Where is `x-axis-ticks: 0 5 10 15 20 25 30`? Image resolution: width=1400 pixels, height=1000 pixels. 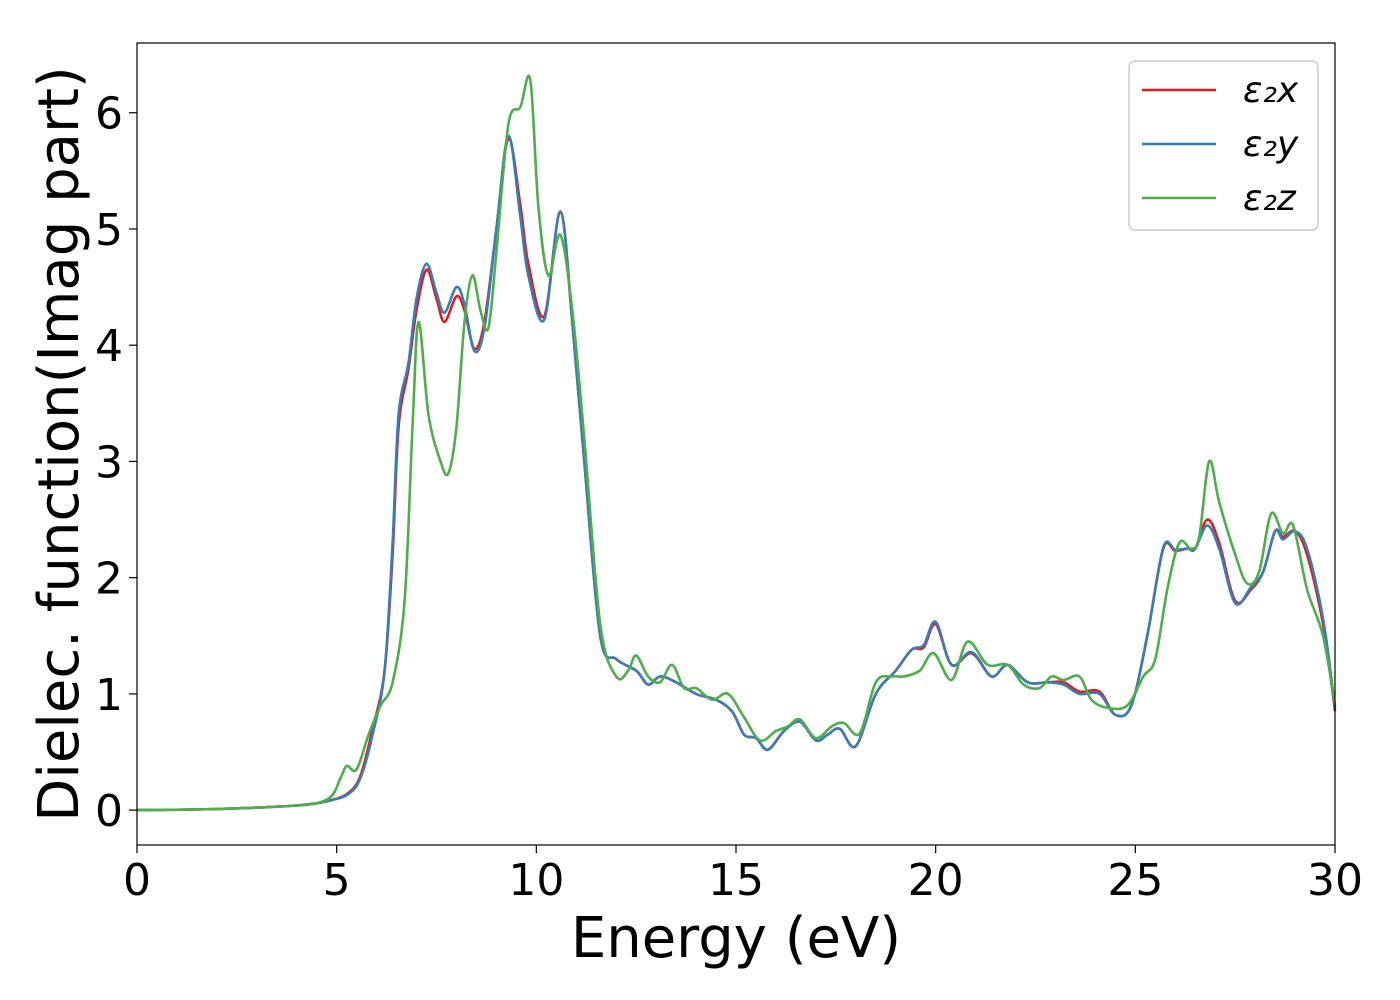 x-axis-ticks: 0 5 10 15 20 25 30 is located at coordinates (743, 875).